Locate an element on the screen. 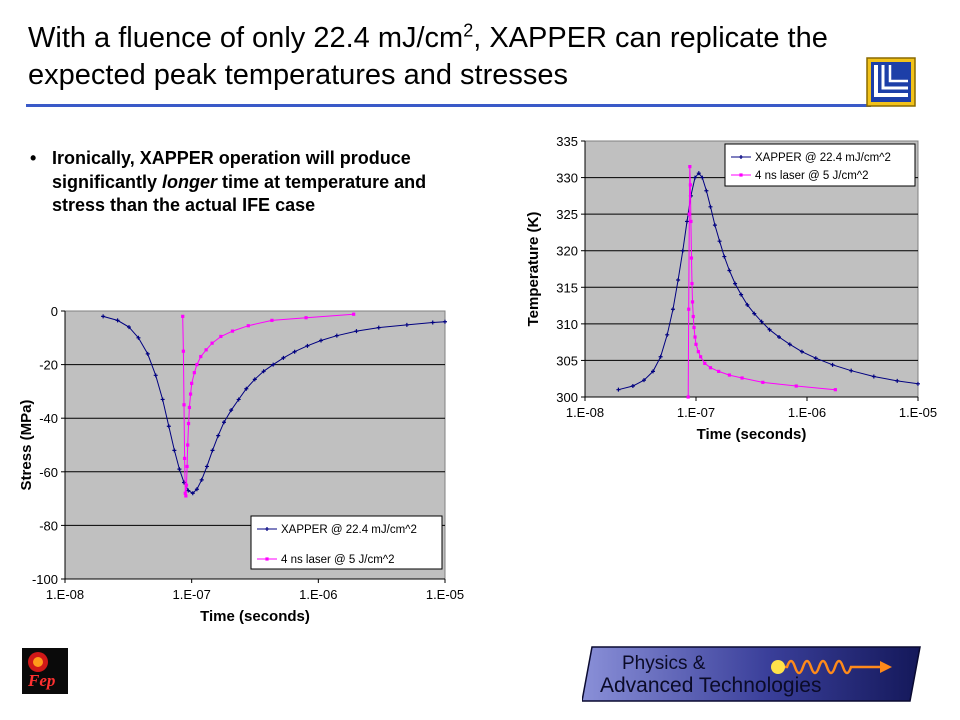 The width and height of the screenshot is (960, 720). llnl-logo-l-inner is located at coordinates (898, 74).